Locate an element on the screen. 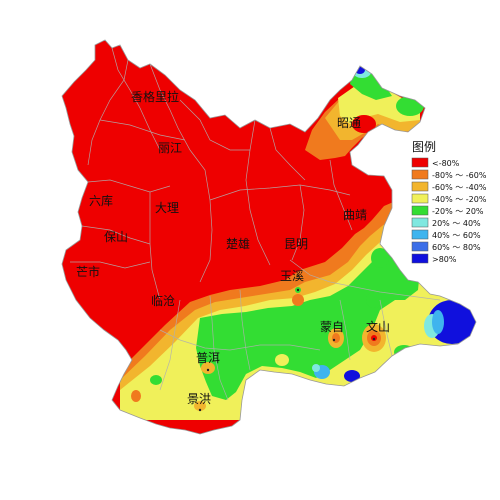 The image size is (500, 500). green-patch-southwest is located at coordinates (156, 380).